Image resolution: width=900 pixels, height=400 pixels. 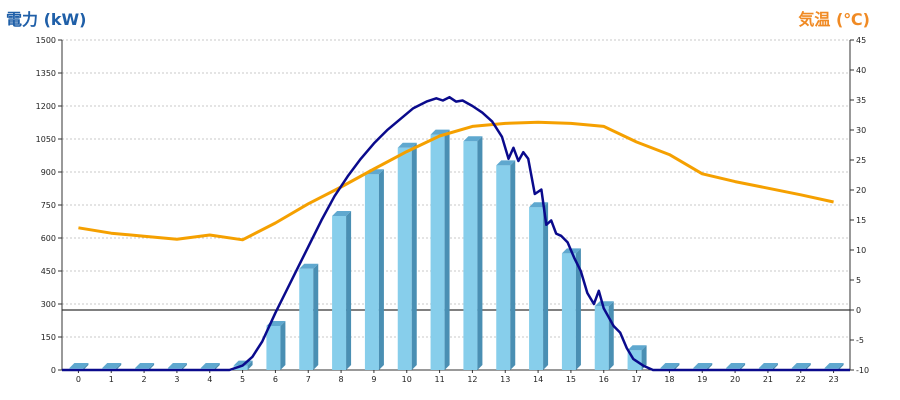 What do you see at coordinates (439, 379) in the screenshot?
I see `x-tick-label: 11` at bounding box center [439, 379].